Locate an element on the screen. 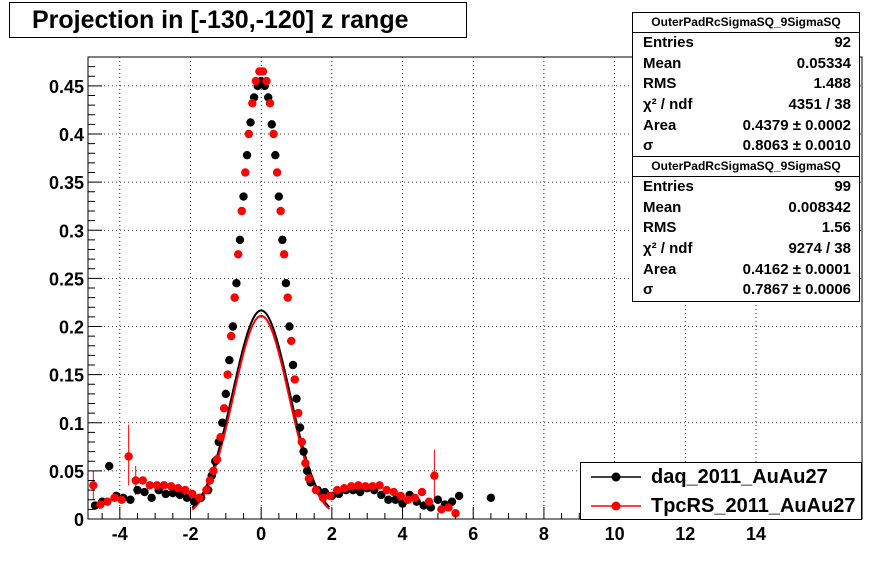  legend-marker-daq is located at coordinates (616, 477).